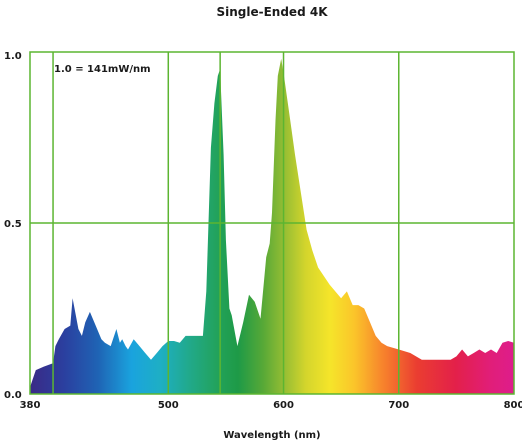 This screenshot has width=522, height=445. Describe the element at coordinates (398, 405) in the screenshot. I see `x-tick-label: 700` at that location.